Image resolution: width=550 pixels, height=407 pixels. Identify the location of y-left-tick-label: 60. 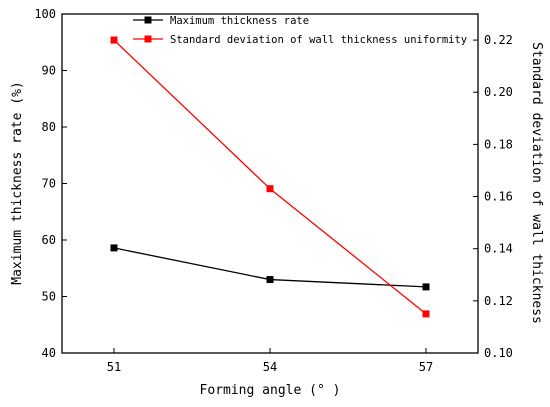
(49, 240).